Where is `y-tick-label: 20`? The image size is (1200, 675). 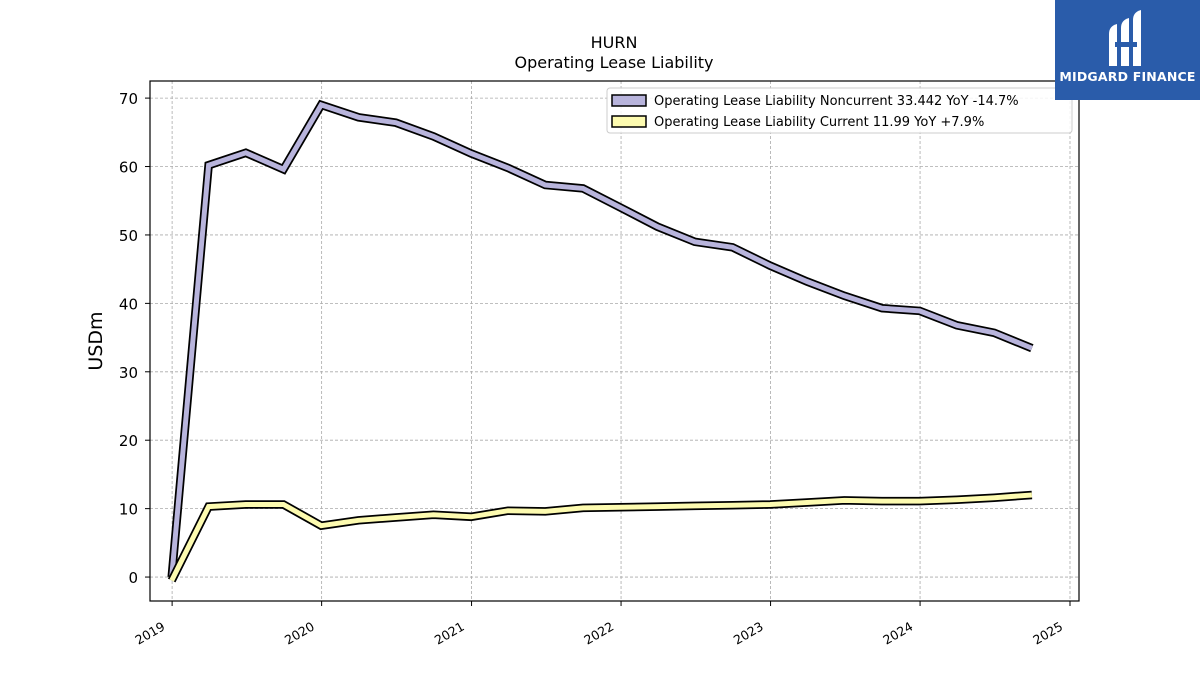 y-tick-label: 20 is located at coordinates (128, 441).